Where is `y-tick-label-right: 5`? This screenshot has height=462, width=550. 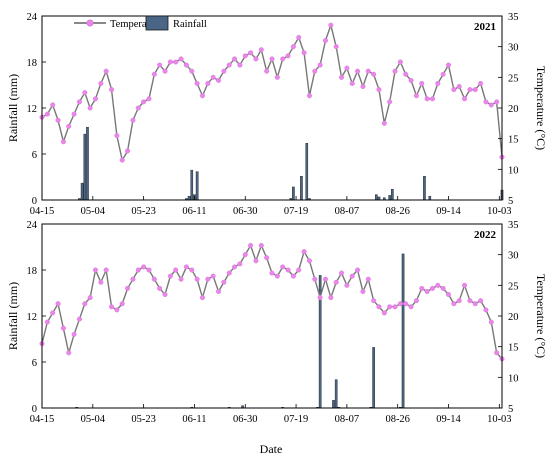
y-tick-label-right: 5 is located at coordinates (510, 409).